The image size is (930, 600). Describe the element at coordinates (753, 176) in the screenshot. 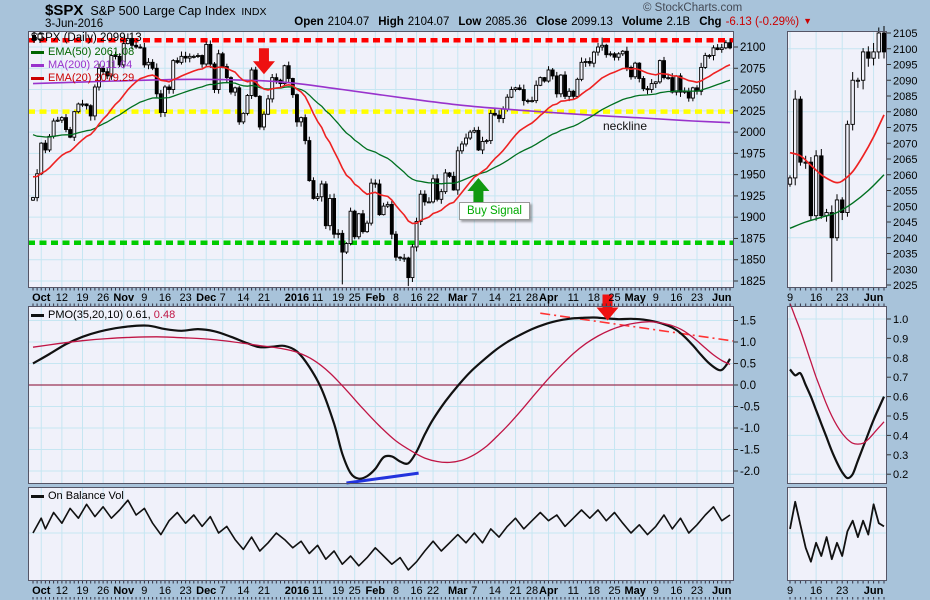

I see `svg-text: 1950` at that location.